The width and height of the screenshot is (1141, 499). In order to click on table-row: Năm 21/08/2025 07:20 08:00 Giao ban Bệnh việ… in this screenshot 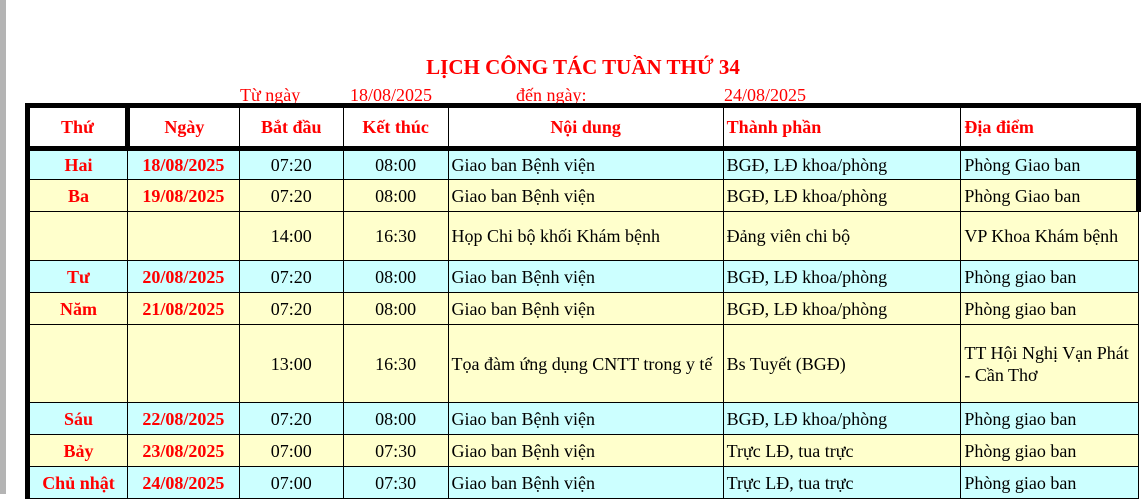, I will do `click(582, 308)`.